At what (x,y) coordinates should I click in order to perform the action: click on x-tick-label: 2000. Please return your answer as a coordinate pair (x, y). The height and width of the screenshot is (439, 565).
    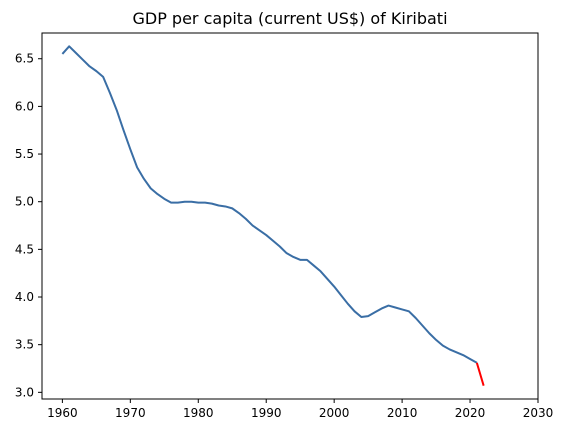
    Looking at the image, I should click on (334, 413).